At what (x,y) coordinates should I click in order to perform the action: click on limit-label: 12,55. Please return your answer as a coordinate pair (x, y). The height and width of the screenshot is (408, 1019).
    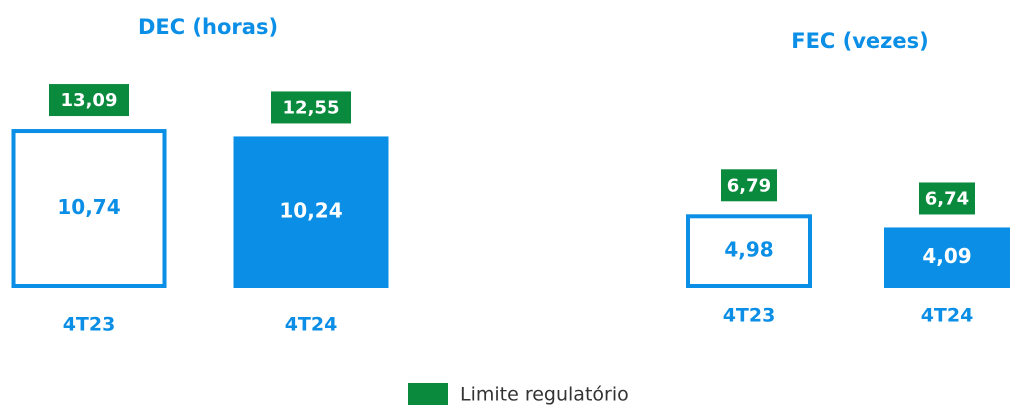
    Looking at the image, I should click on (311, 107).